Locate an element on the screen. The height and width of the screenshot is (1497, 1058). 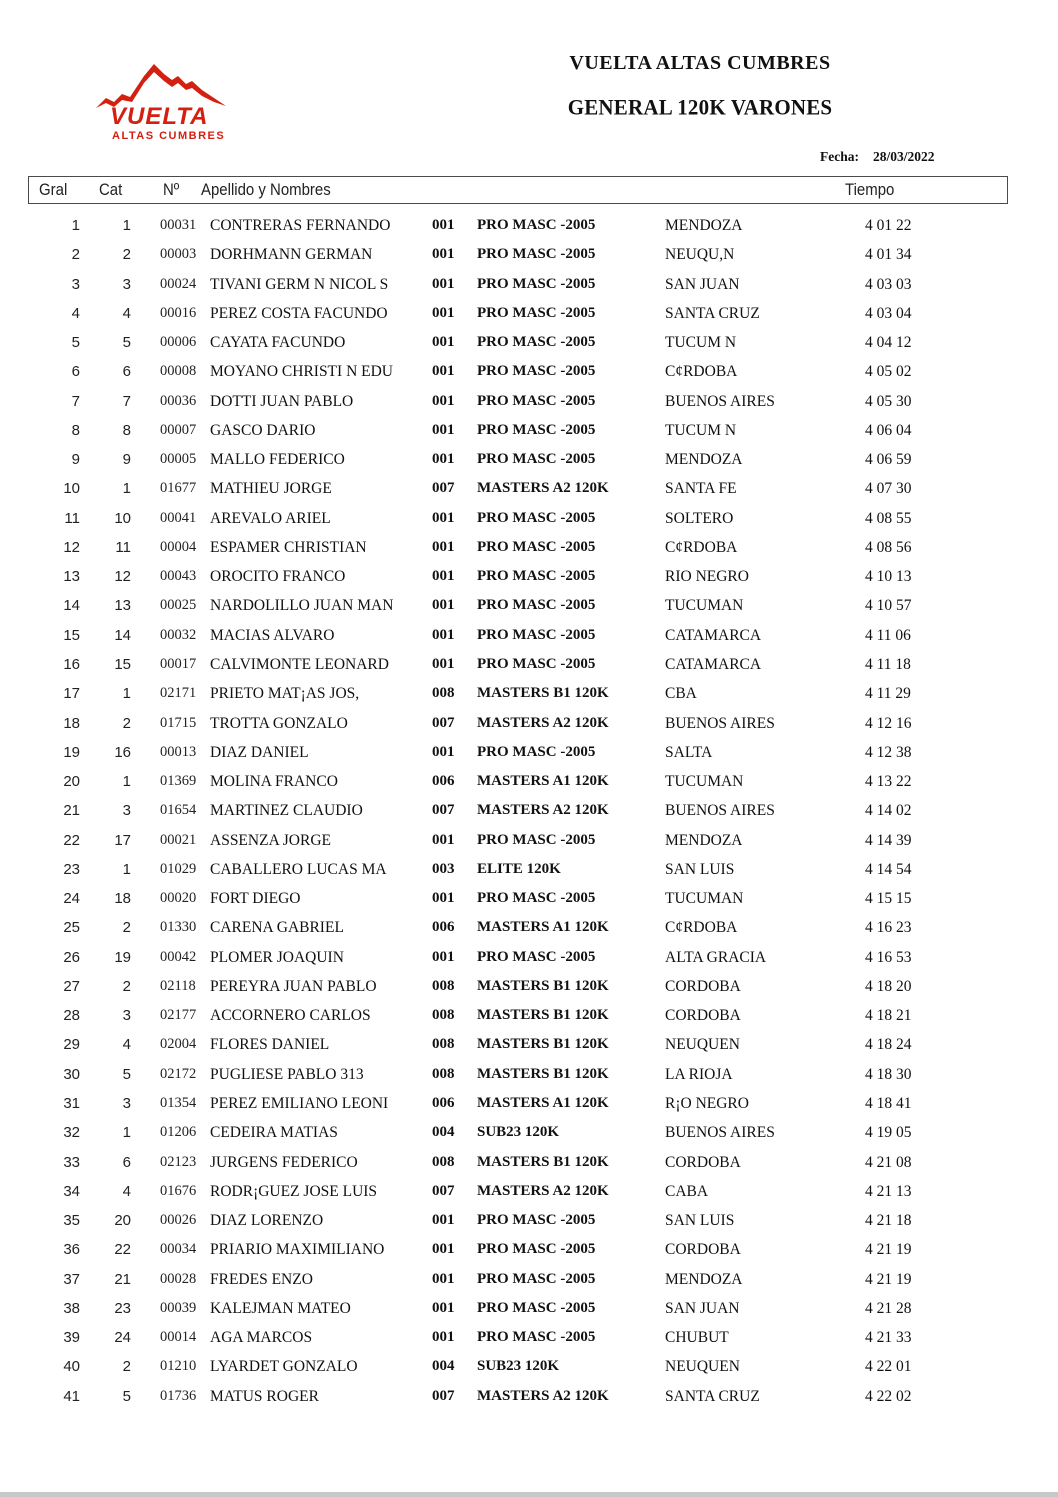
cell-cat: 13 is located at coordinates (122, 606).